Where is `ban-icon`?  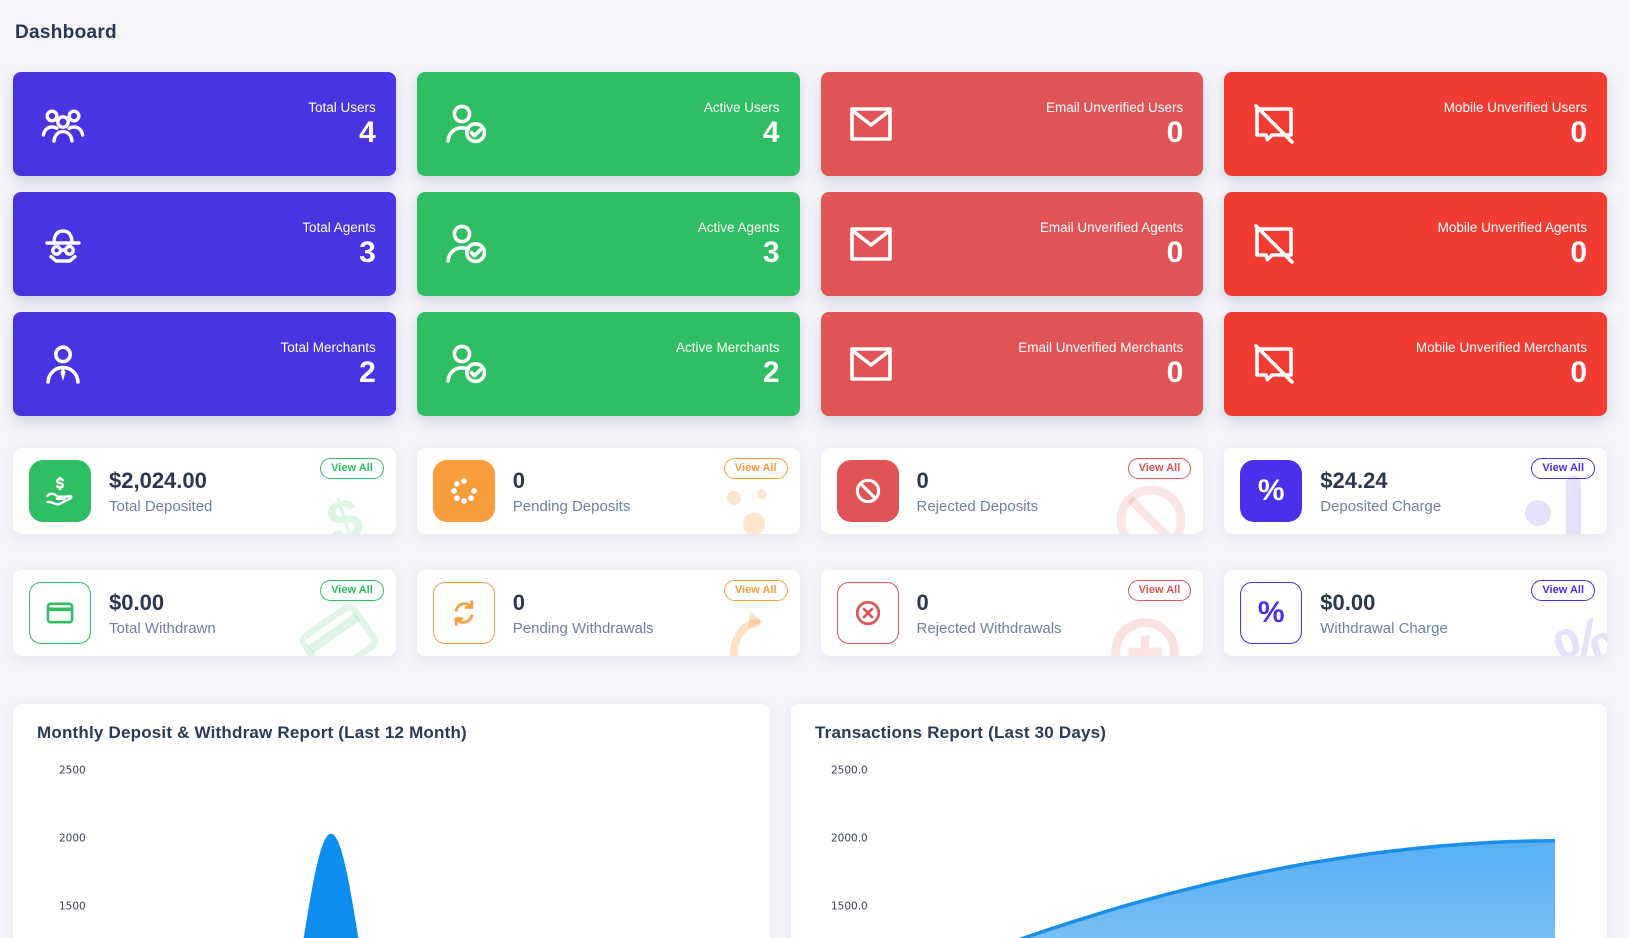 ban-icon is located at coordinates (867, 491).